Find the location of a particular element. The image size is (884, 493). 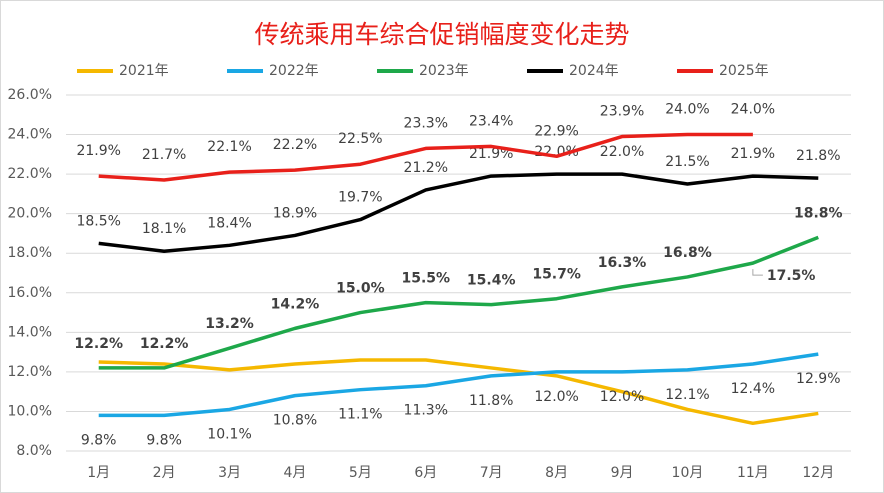

x-tick-label: 10月 is located at coordinates (688, 473).